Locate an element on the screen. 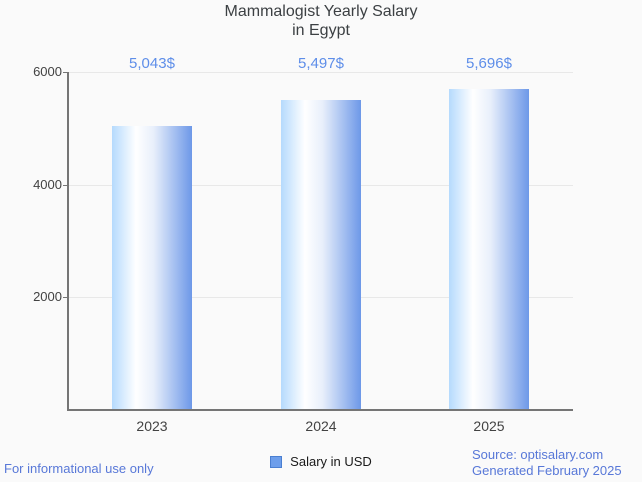  x-axis-line is located at coordinates (320, 410).